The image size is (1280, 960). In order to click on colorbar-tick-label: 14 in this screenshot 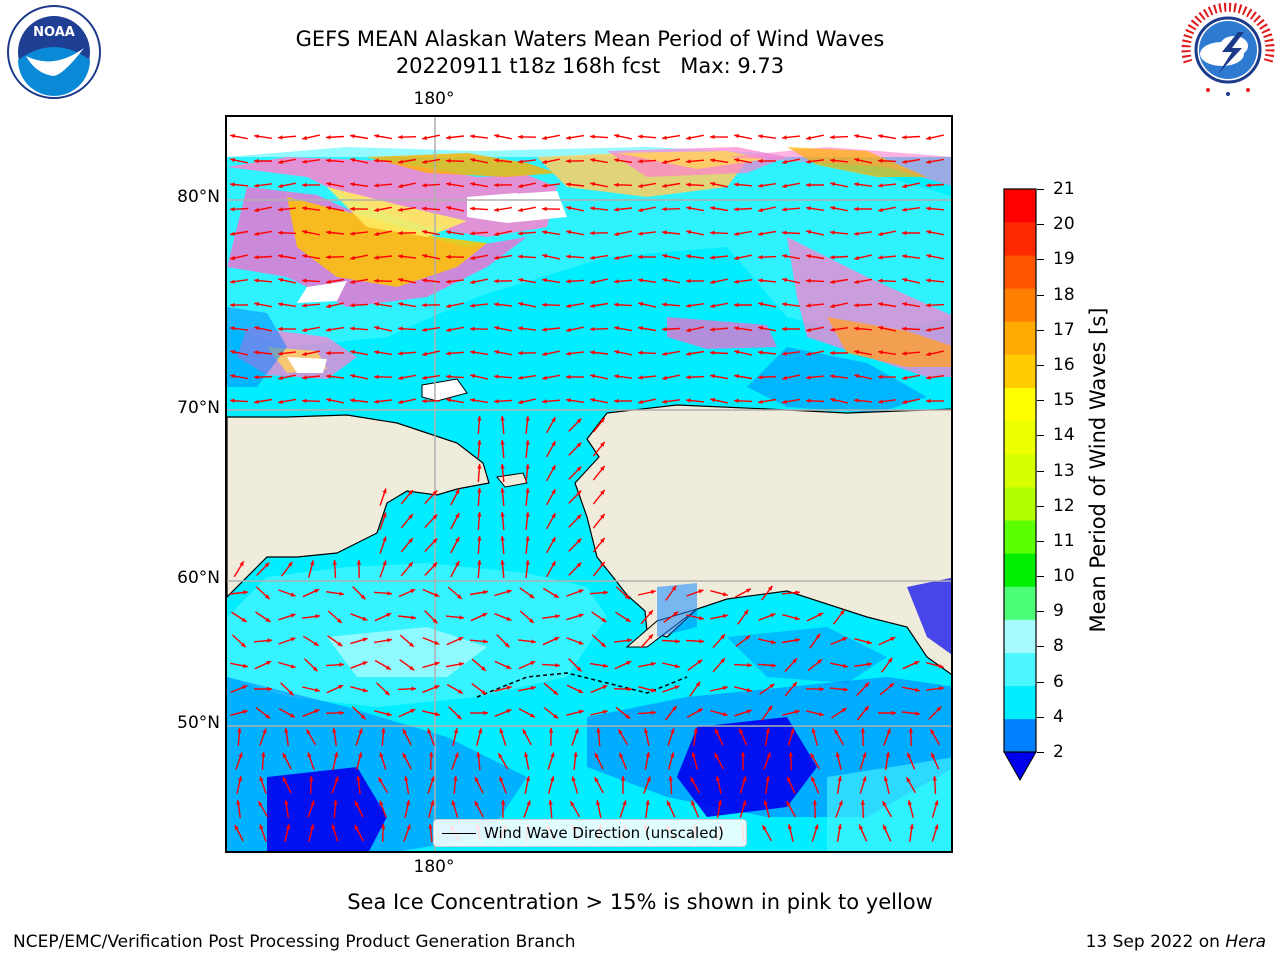, I will do `click(1064, 435)`.